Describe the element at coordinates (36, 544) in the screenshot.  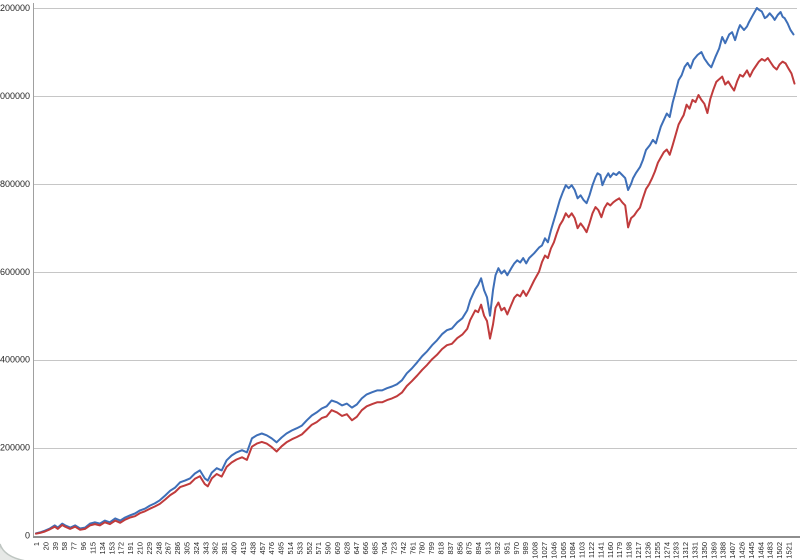
I see `x-tick-label: 1` at that location.